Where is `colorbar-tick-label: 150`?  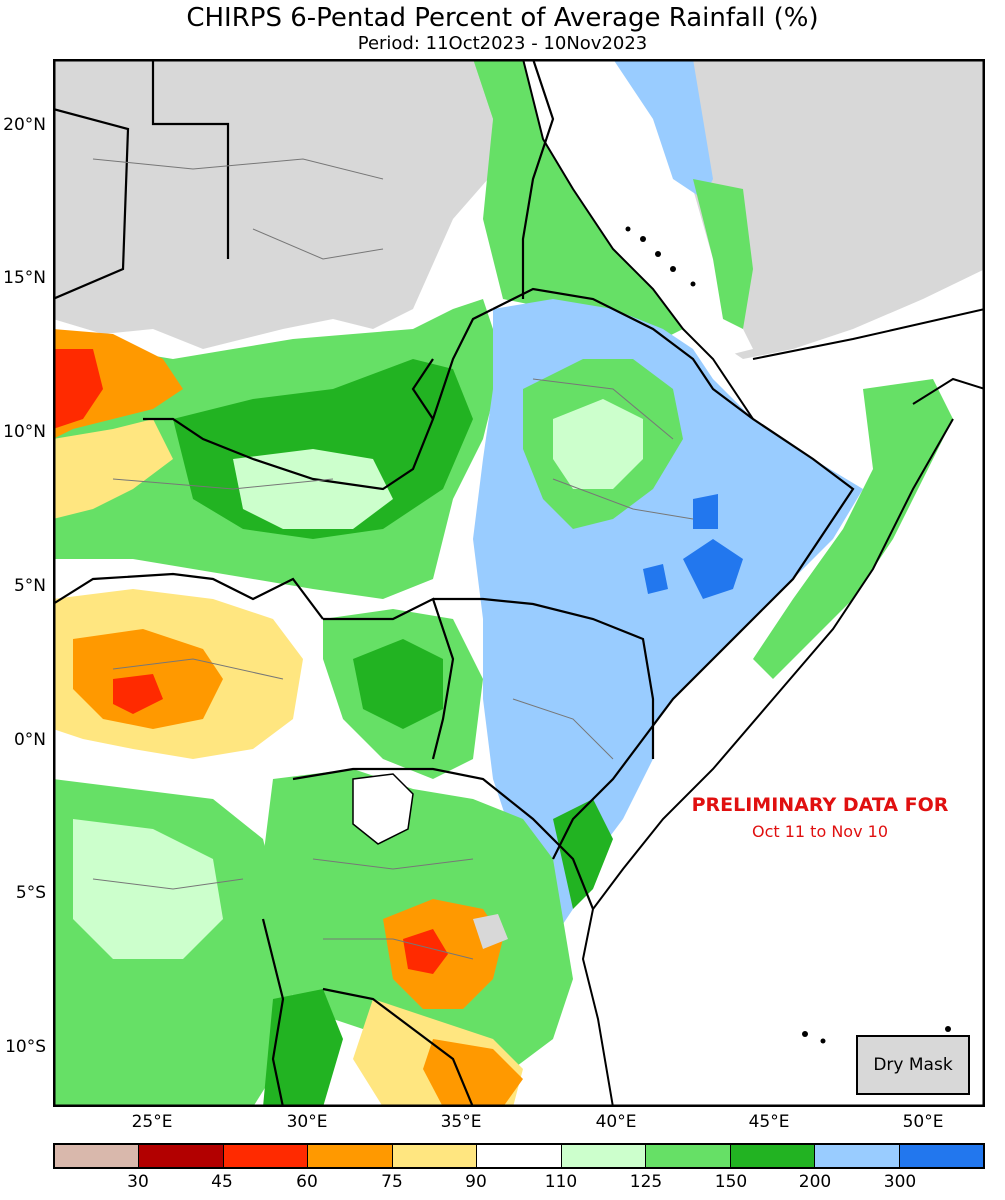
colorbar-tick-label: 150 is located at coordinates (731, 1182).